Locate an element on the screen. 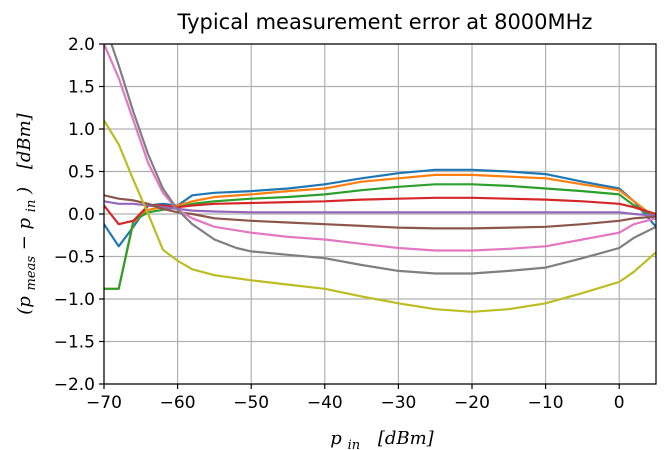  y-axis-sub1: meas is located at coordinates (31, 273).